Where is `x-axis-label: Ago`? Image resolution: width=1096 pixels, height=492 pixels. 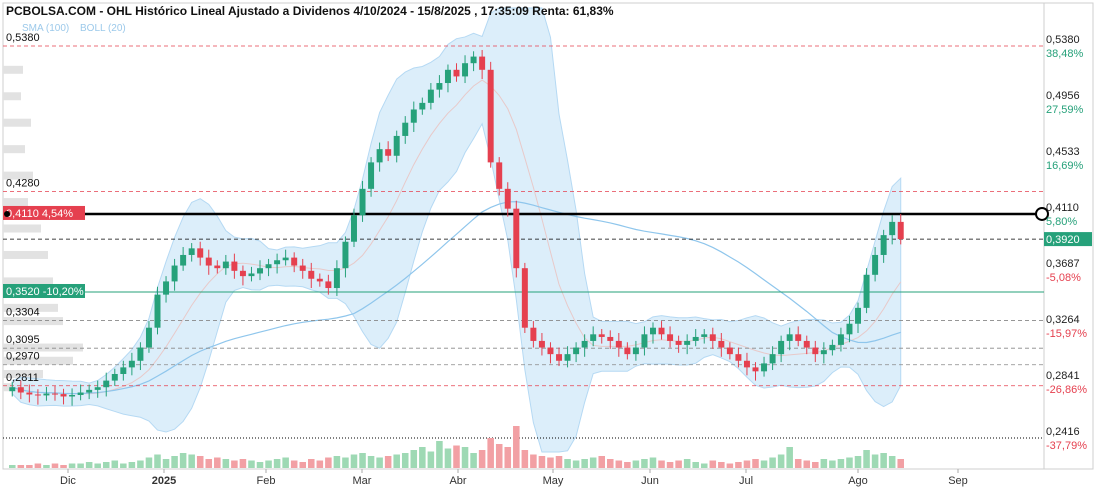
x-axis-label: Ago is located at coordinates (858, 481).